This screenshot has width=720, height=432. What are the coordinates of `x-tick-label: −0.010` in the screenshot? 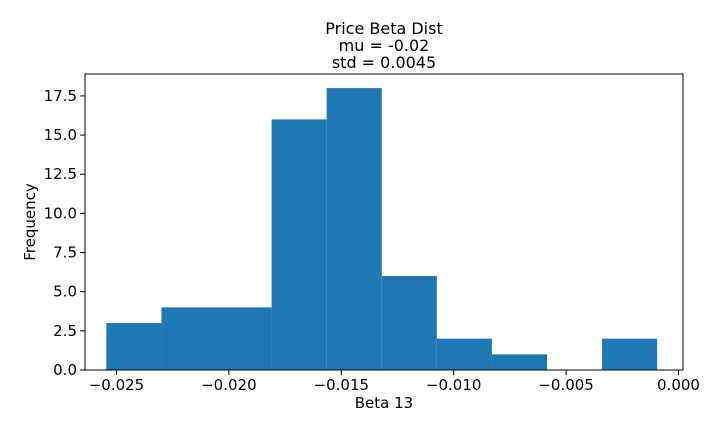 It's located at (454, 385).